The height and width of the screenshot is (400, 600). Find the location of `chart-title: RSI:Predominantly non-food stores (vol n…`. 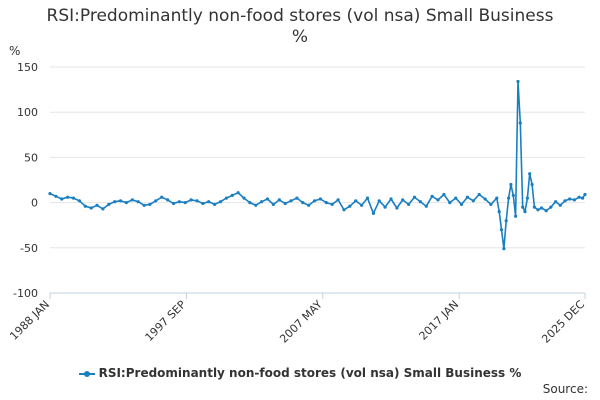

chart-title: RSI:Predominantly non-food stores (vol n… is located at coordinates (300, 27).